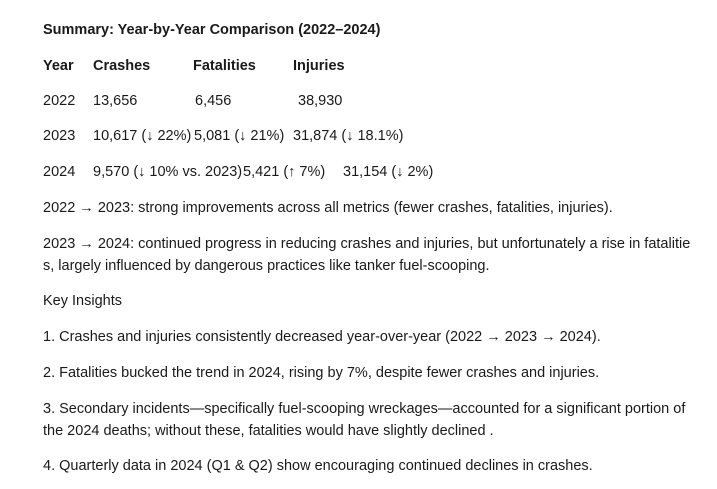 This screenshot has width=717, height=489. Describe the element at coordinates (59, 136) in the screenshot. I see `cell-year: 2023` at that location.